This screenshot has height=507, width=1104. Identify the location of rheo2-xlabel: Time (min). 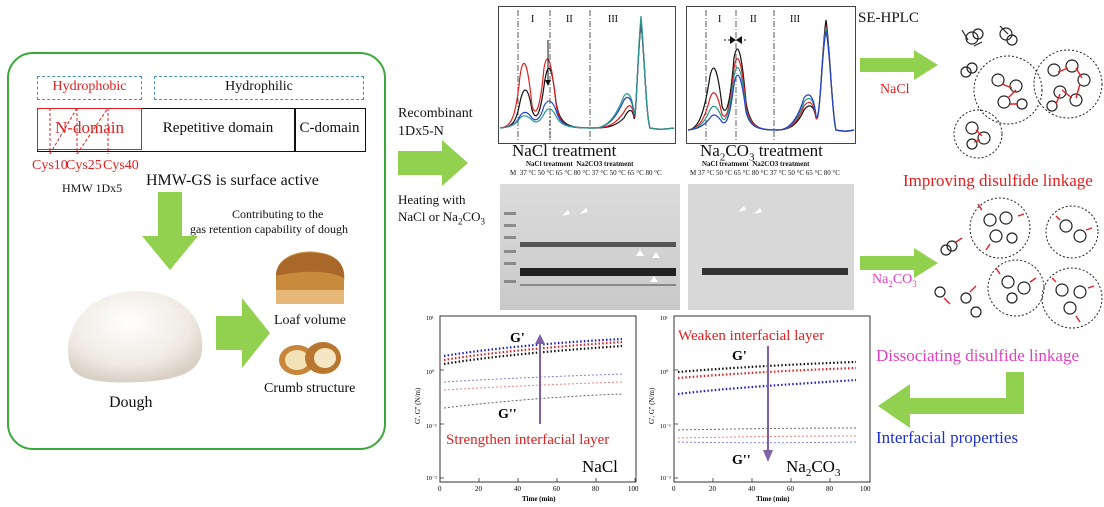
(773, 499).